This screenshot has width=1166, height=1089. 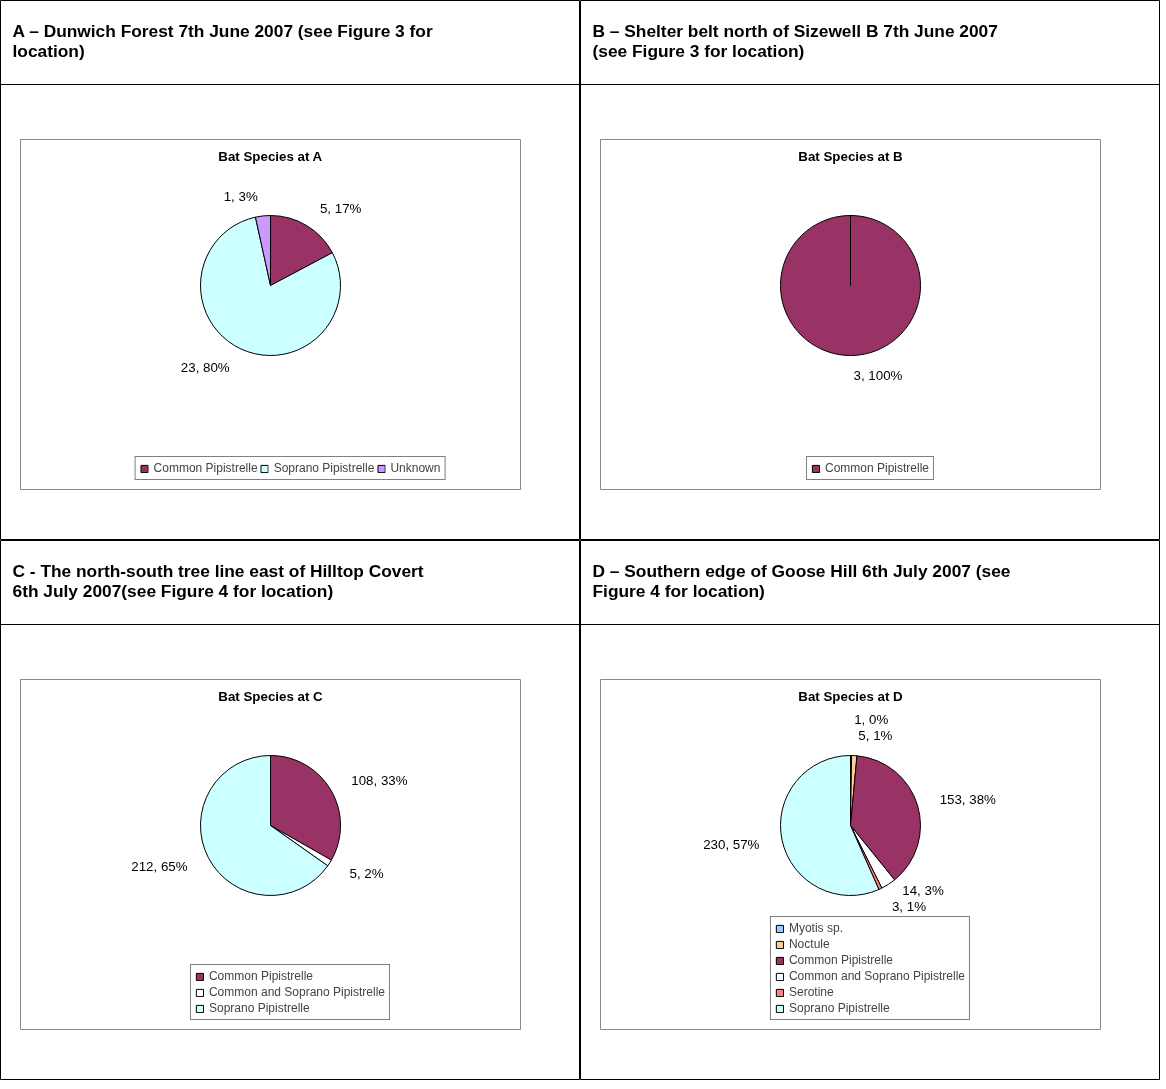 What do you see at coordinates (218, 580) in the screenshot?
I see `chart-subtitle: C - The north-south tree line east of Hilltop Covert 6th July 2007(see Figure 4 for location)` at bounding box center [218, 580].